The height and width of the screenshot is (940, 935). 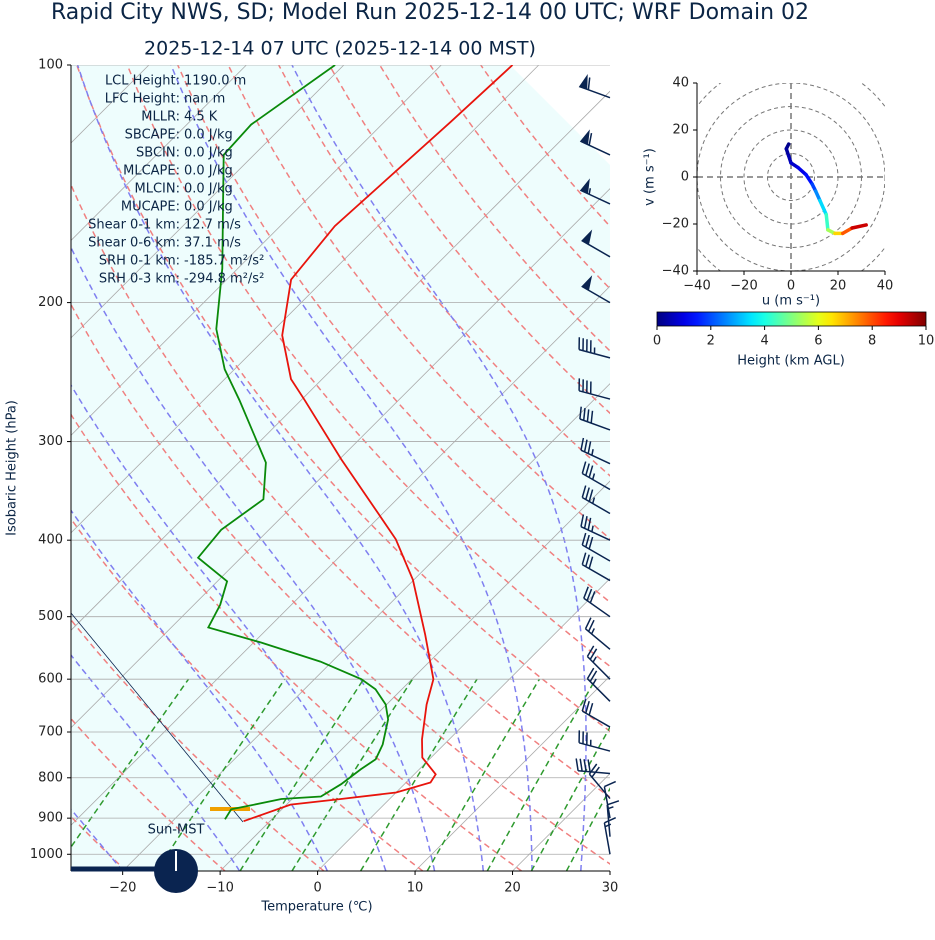 I want to click on hodo-y-tick-label: 20, so click(x=680, y=130).